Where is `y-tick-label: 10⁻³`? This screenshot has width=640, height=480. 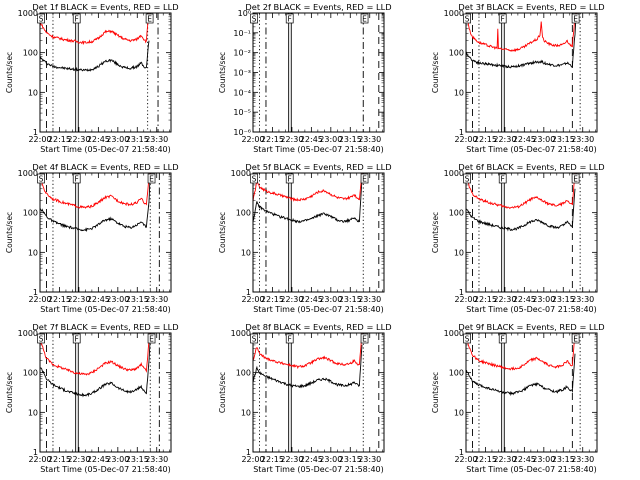
y-tick-label: 10⁻³ is located at coordinates (242, 73).